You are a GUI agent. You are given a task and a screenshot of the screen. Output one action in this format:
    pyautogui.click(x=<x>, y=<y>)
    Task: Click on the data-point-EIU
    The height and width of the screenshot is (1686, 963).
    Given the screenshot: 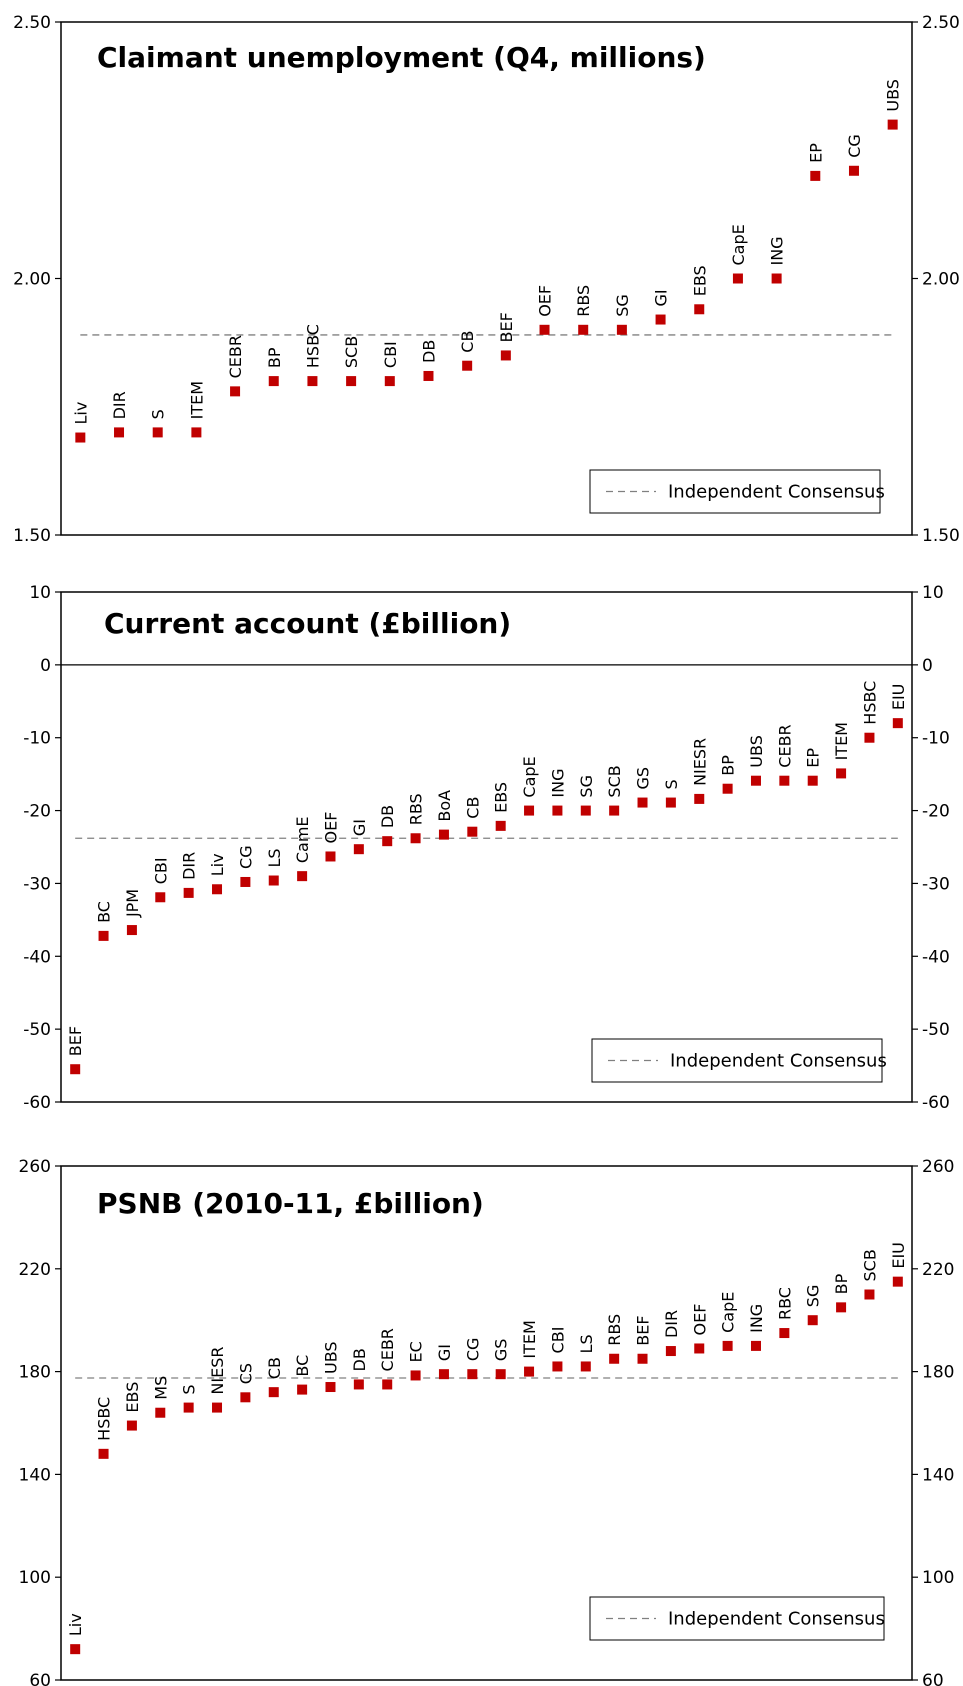 What is the action you would take?
    pyautogui.click(x=897, y=1281)
    